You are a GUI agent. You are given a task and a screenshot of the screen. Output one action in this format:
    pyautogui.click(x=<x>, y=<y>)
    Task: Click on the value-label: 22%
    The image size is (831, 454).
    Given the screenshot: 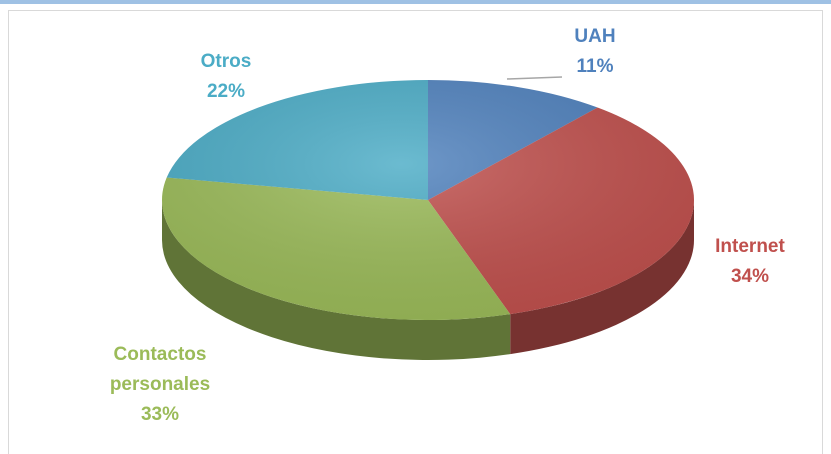 What is the action you would take?
    pyautogui.click(x=226, y=91)
    